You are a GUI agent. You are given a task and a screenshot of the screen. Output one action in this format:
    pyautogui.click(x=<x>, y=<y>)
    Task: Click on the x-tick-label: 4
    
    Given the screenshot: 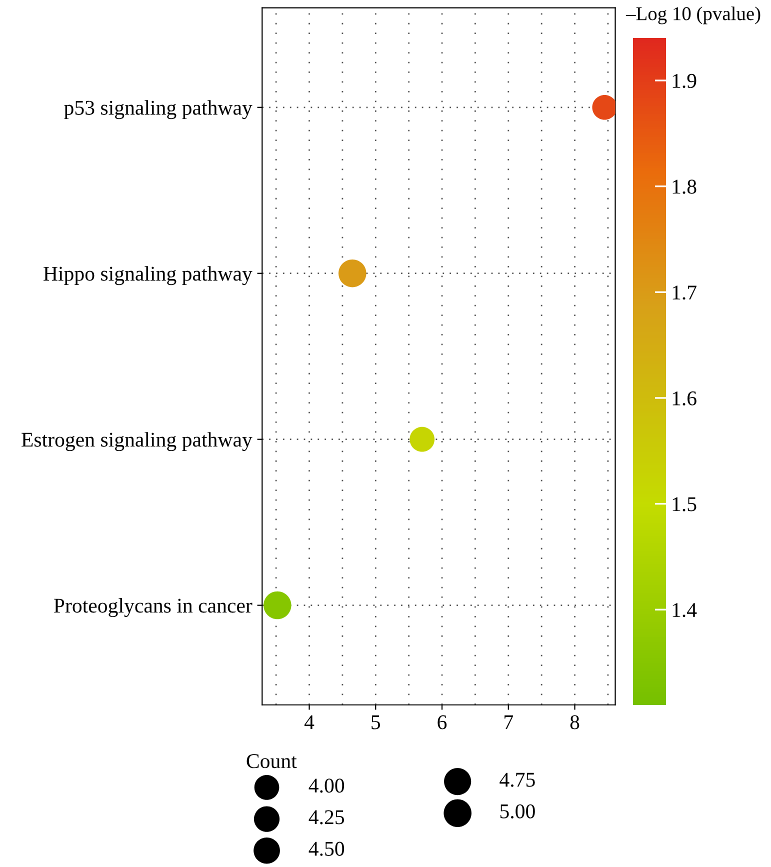 What is the action you would take?
    pyautogui.click(x=309, y=722)
    